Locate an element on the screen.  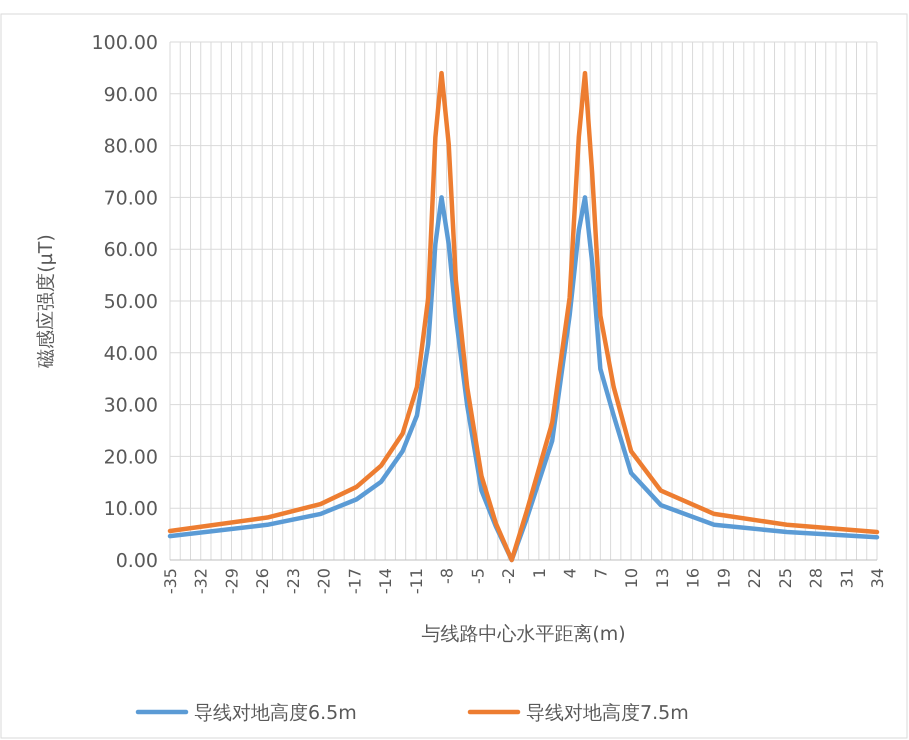
y-tick-label: 0.00 is located at coordinates (137, 561).